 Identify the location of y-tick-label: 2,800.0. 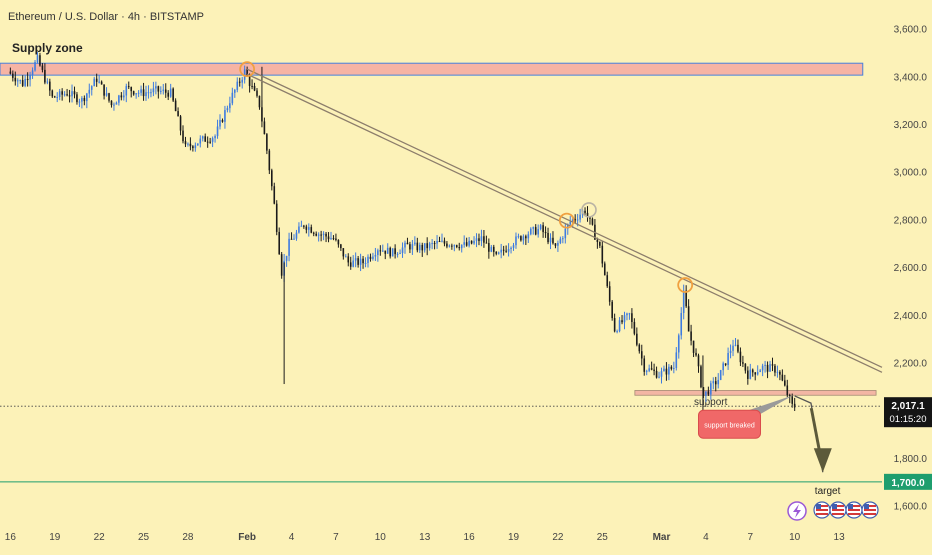
(911, 220).